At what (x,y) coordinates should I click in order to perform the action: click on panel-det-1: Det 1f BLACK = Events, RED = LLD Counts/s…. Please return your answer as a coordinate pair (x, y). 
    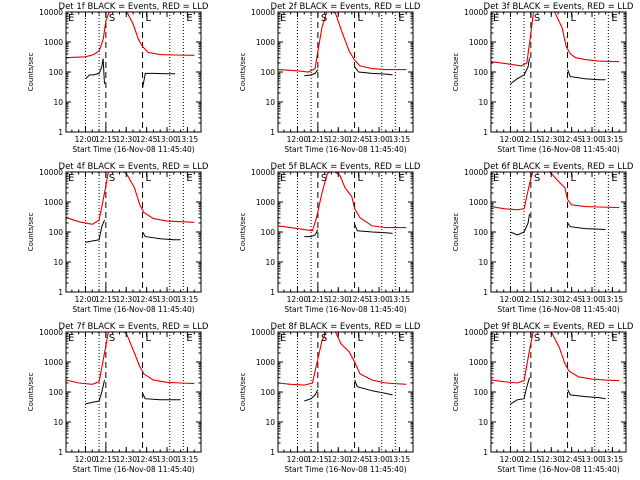
    Looking at the image, I should click on (118, 78).